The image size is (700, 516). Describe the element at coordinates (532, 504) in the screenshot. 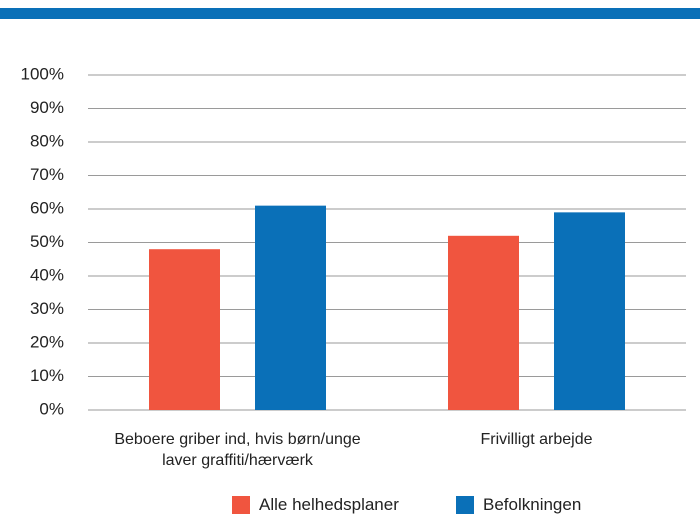

I see `legend-label: Befolkningen` at that location.